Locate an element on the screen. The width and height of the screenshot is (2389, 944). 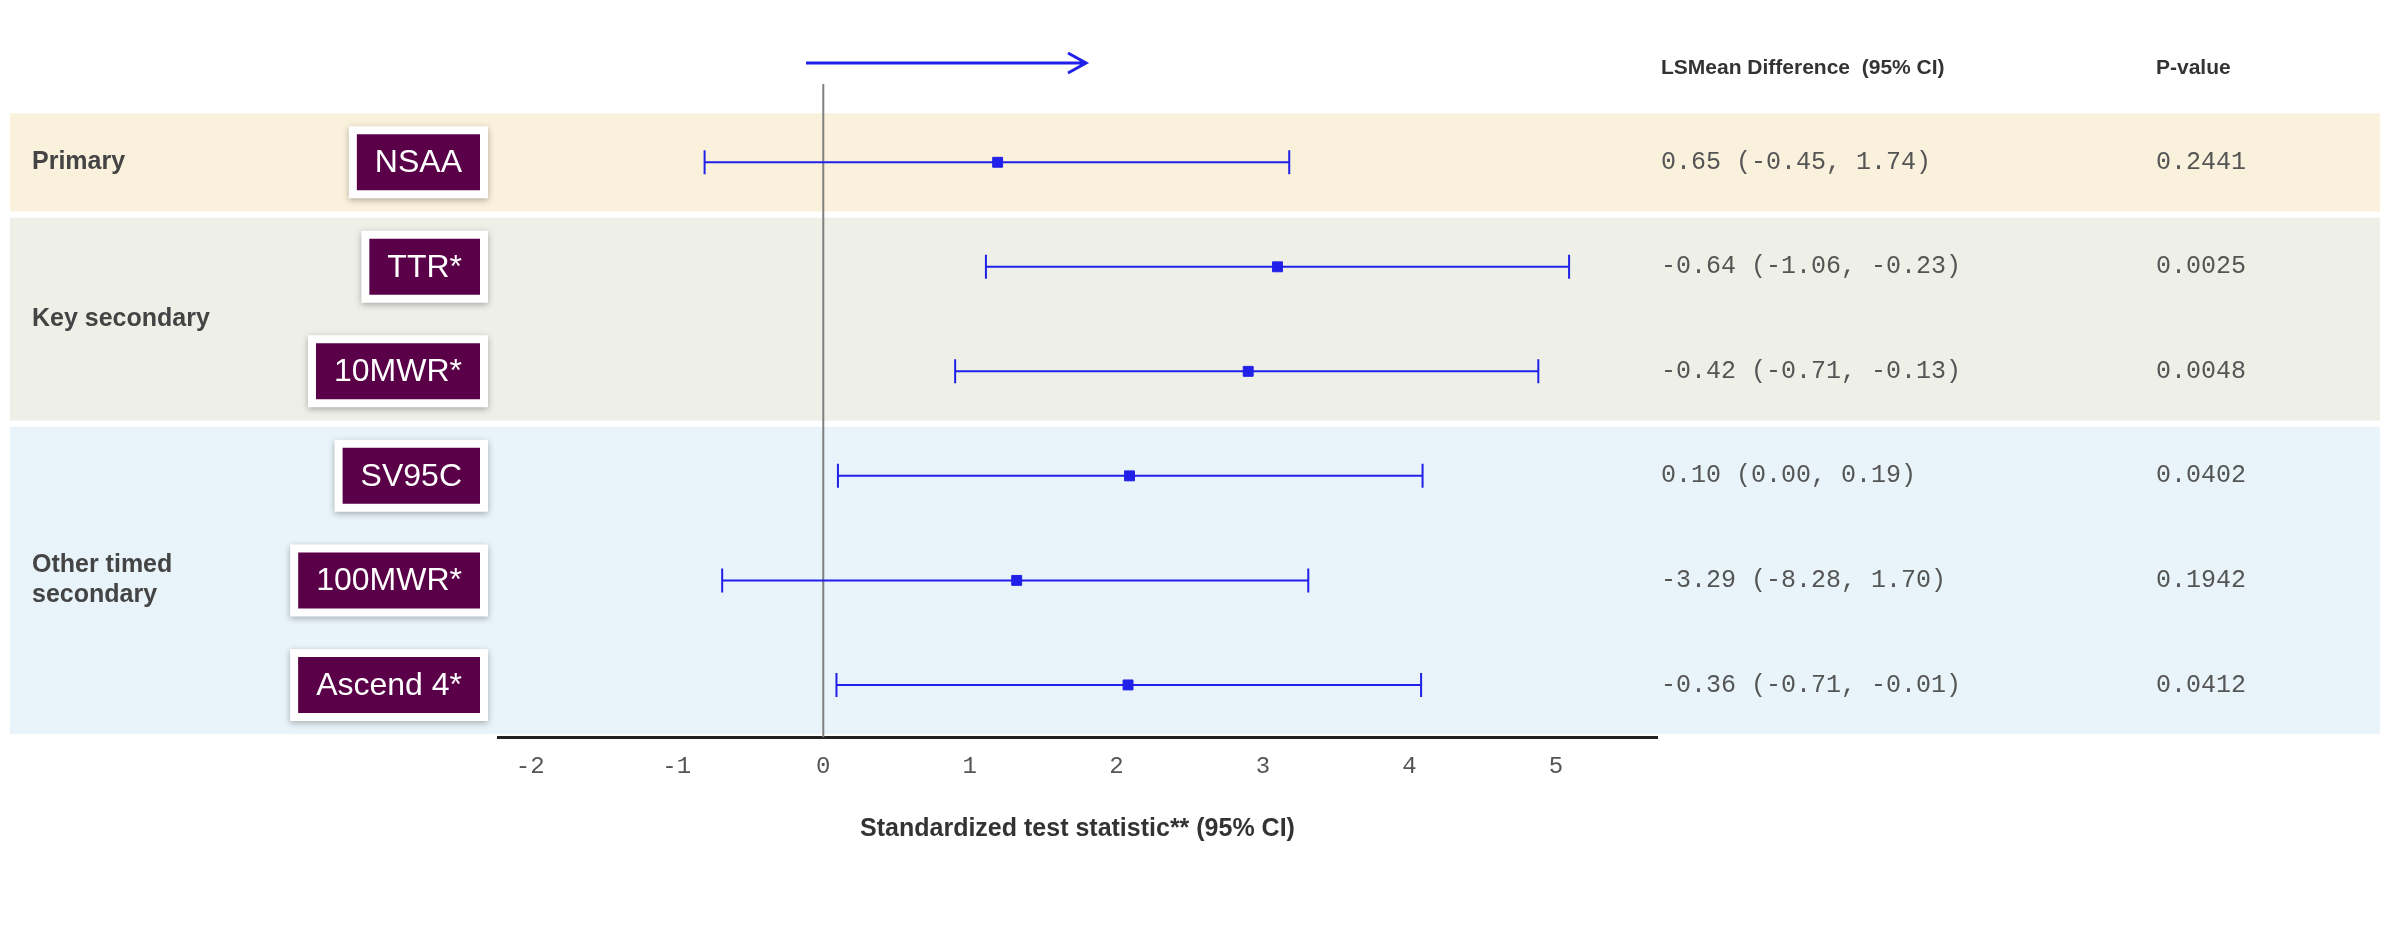
text: 0.2441 is located at coordinates (2201, 162).